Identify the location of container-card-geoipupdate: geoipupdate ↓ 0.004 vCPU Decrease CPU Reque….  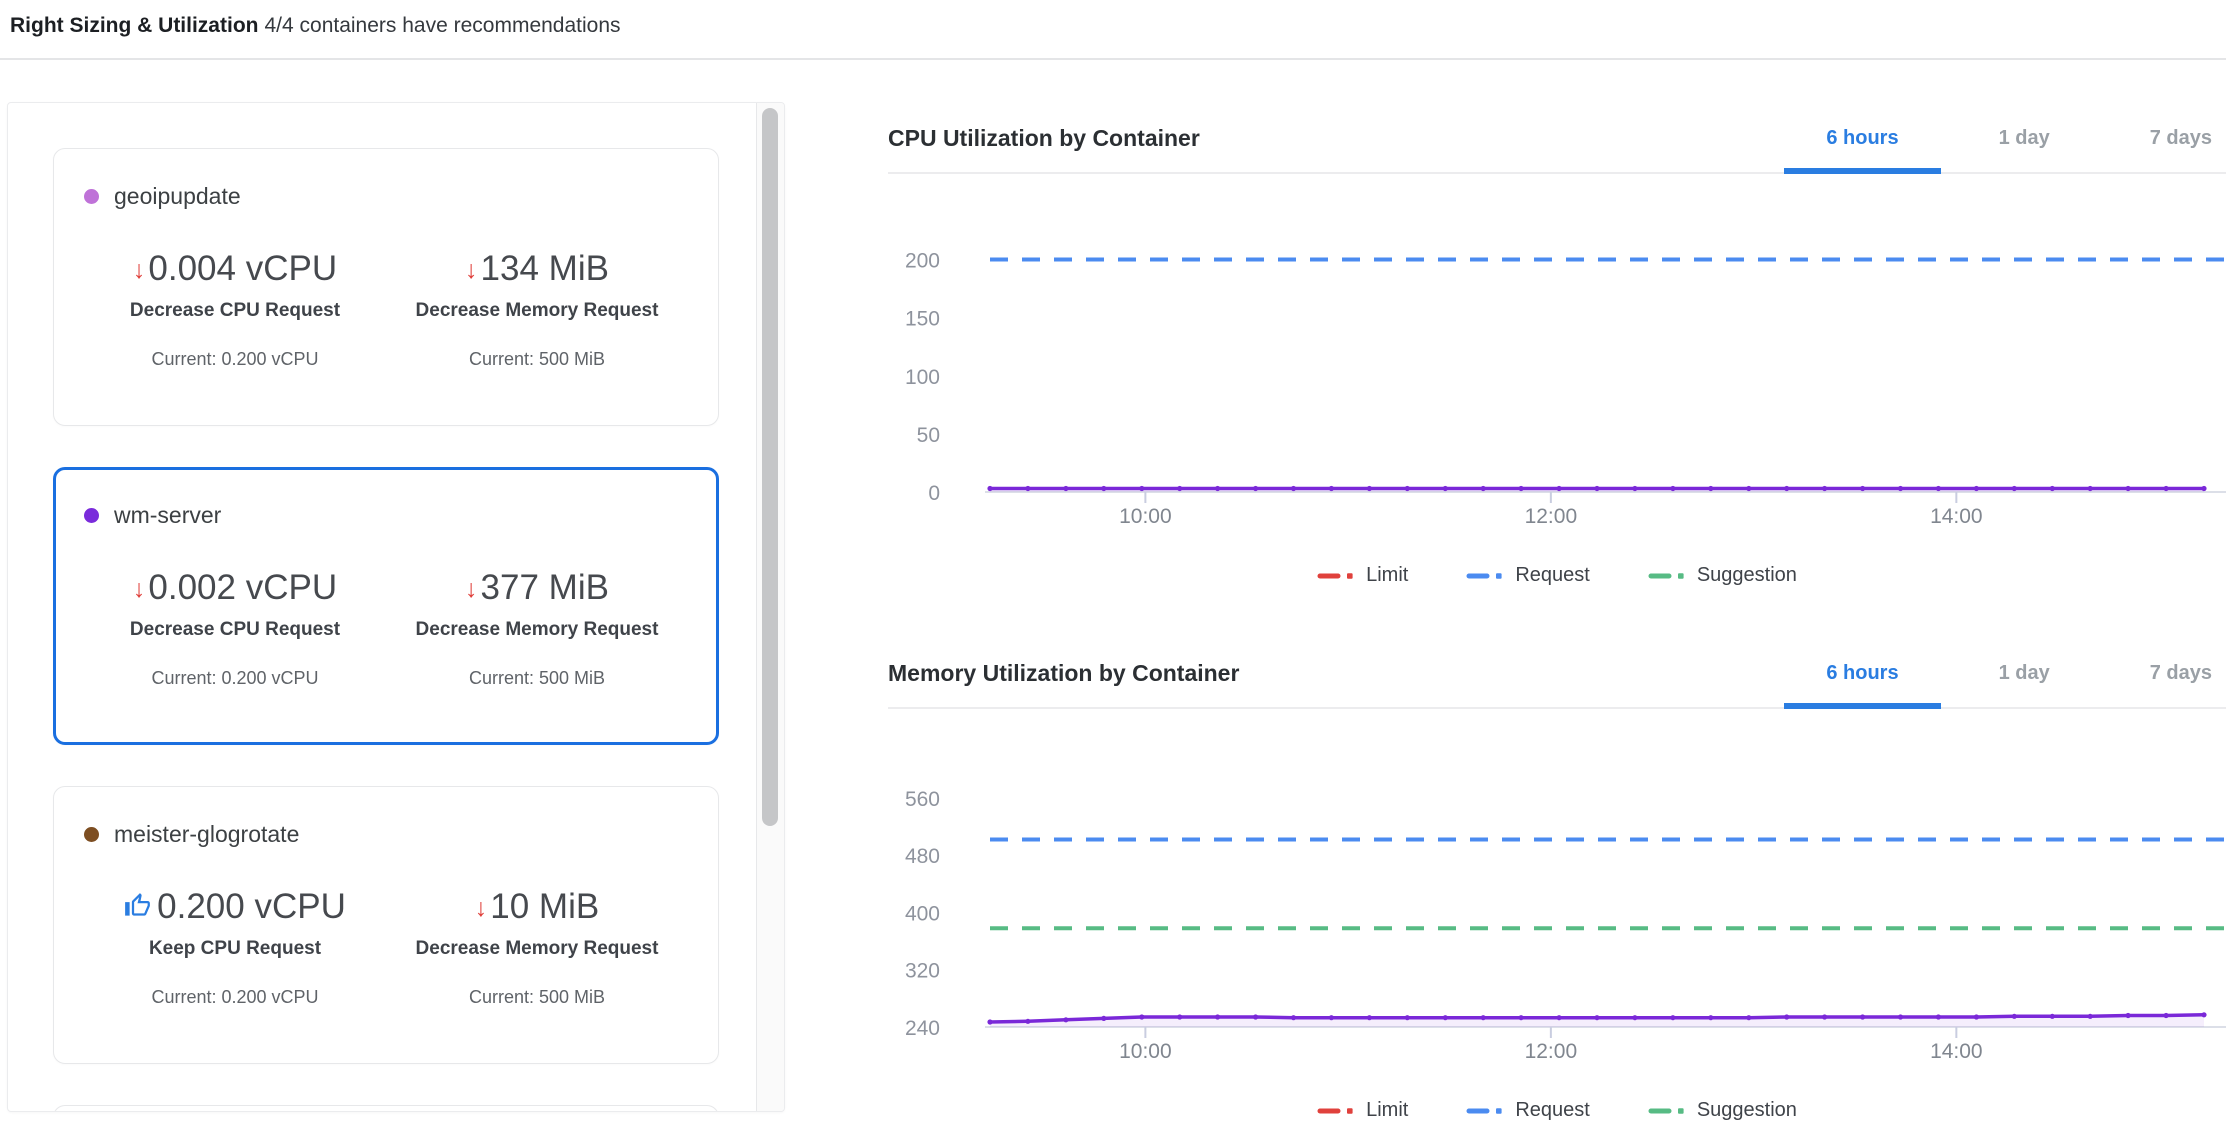
(386, 287).